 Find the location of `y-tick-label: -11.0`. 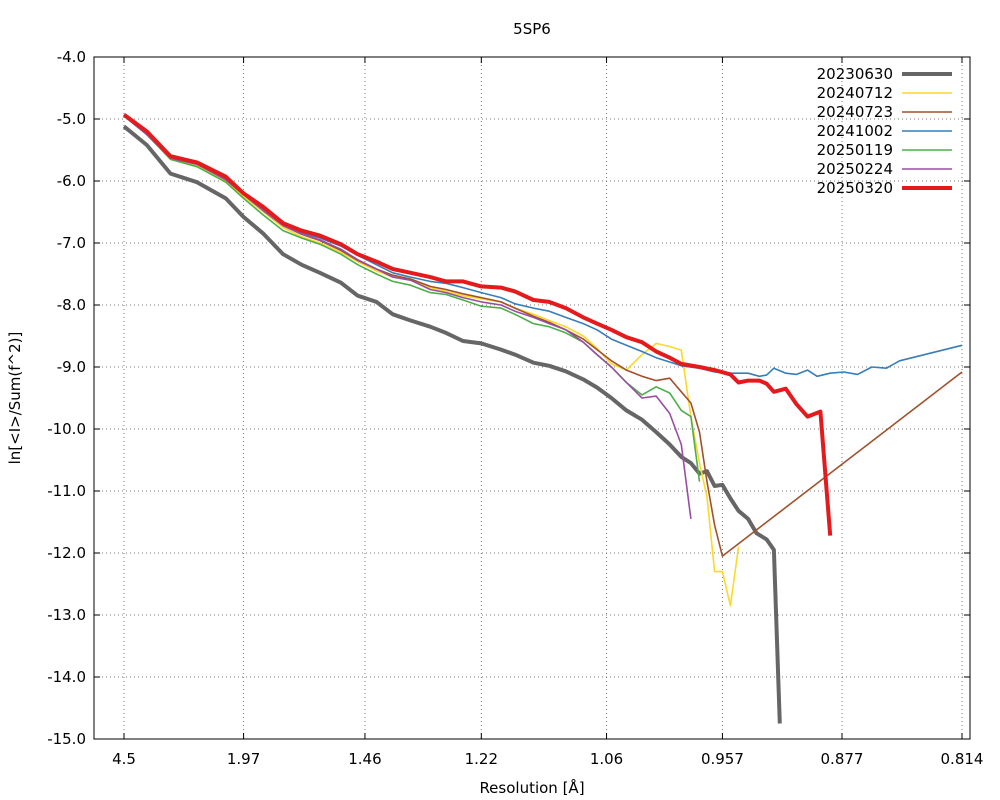

y-tick-label: -11.0 is located at coordinates (66, 491).